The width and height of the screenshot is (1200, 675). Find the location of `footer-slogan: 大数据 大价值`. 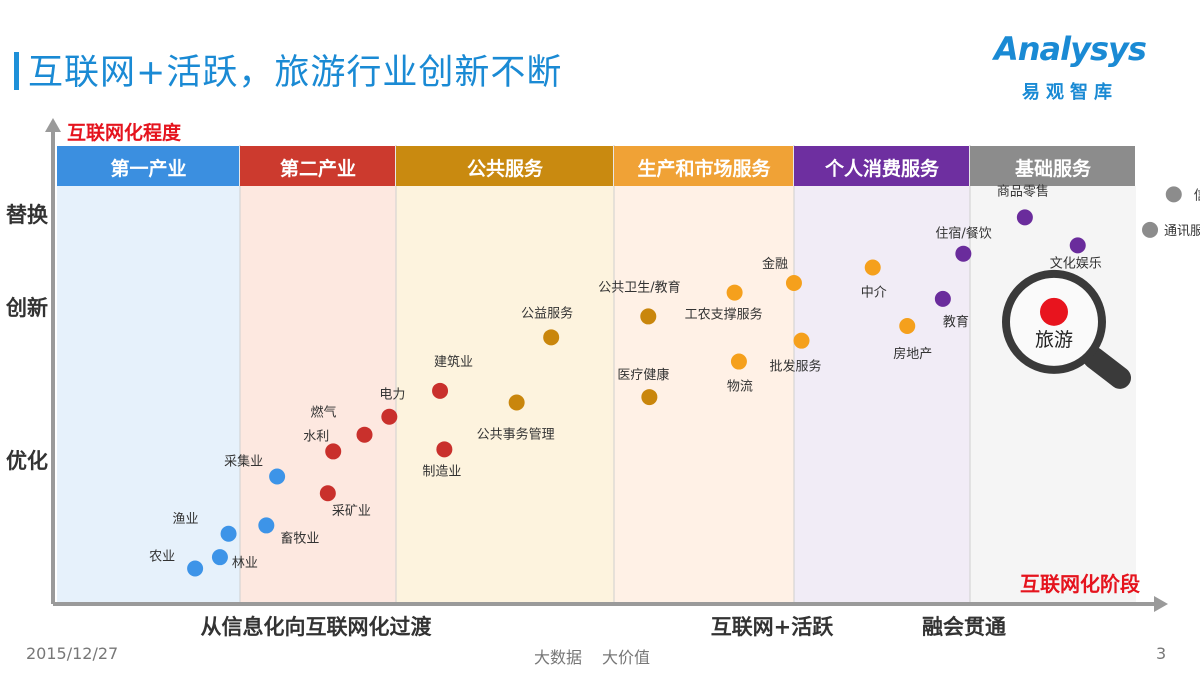

footer-slogan: 大数据 大价值 is located at coordinates (602, 656).